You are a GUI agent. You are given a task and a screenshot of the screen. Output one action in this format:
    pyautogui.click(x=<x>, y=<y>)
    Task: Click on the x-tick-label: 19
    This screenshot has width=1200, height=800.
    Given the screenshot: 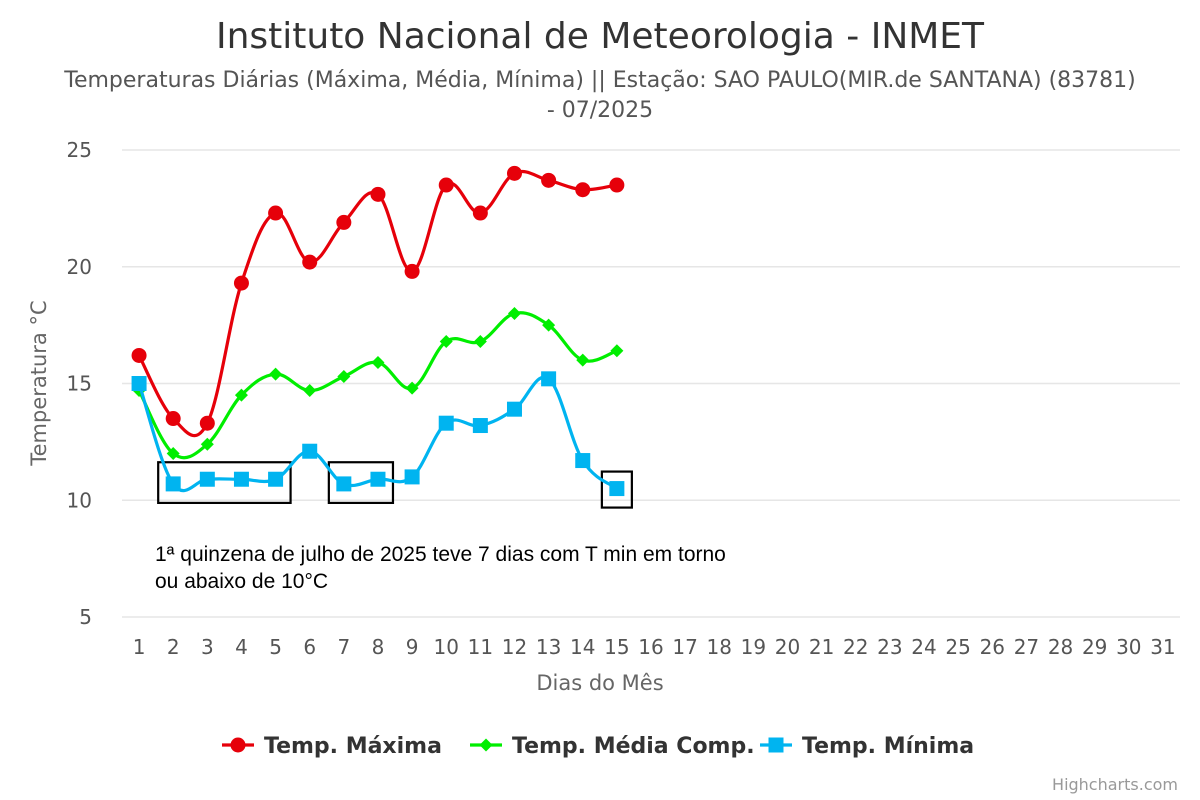 What is the action you would take?
    pyautogui.click(x=753, y=647)
    